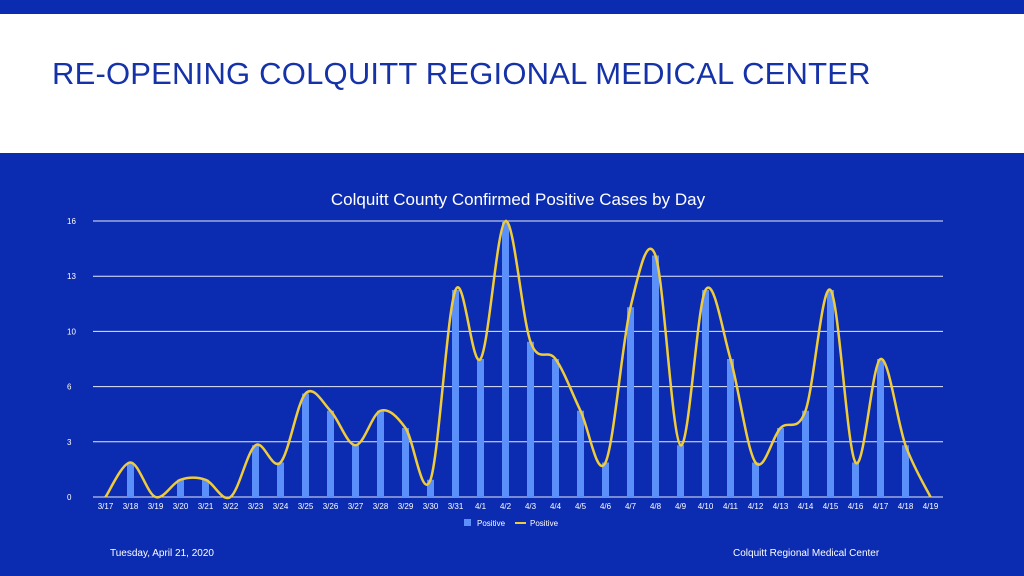  I want to click on footer-org: Colquitt Regional Medical Center, so click(806, 553).